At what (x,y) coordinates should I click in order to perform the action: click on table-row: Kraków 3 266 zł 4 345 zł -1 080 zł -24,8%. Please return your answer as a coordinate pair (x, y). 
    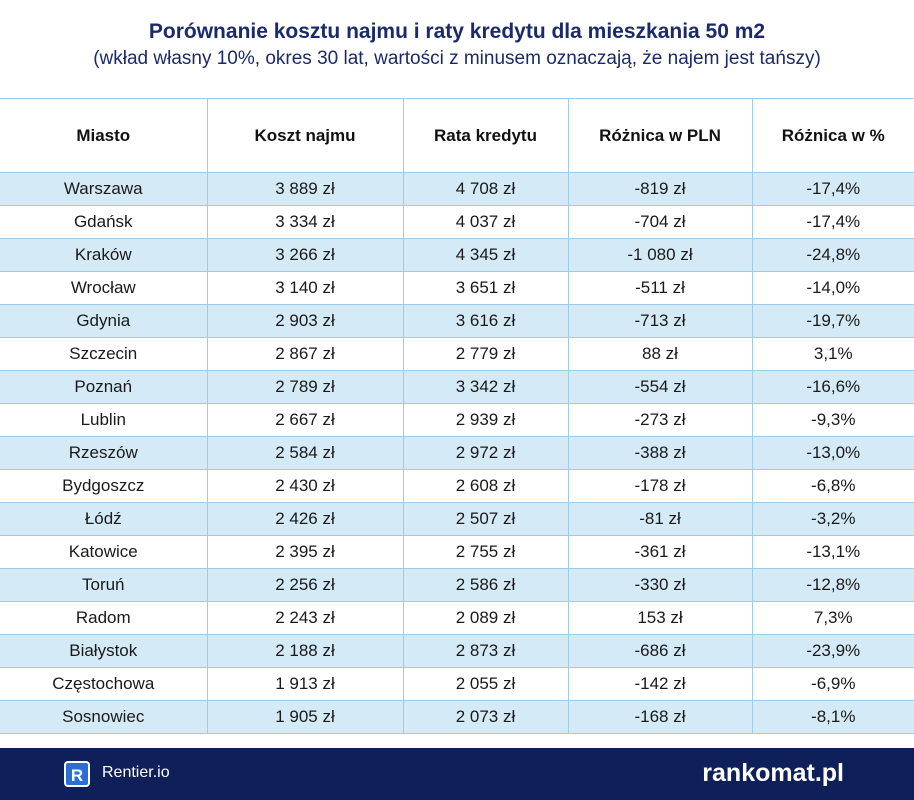
    Looking at the image, I should click on (457, 255).